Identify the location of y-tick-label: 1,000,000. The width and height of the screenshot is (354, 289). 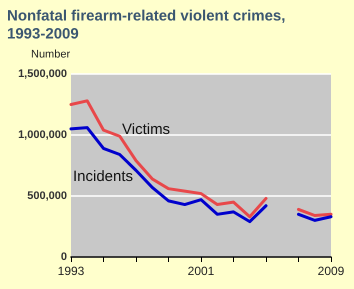
(42, 135).